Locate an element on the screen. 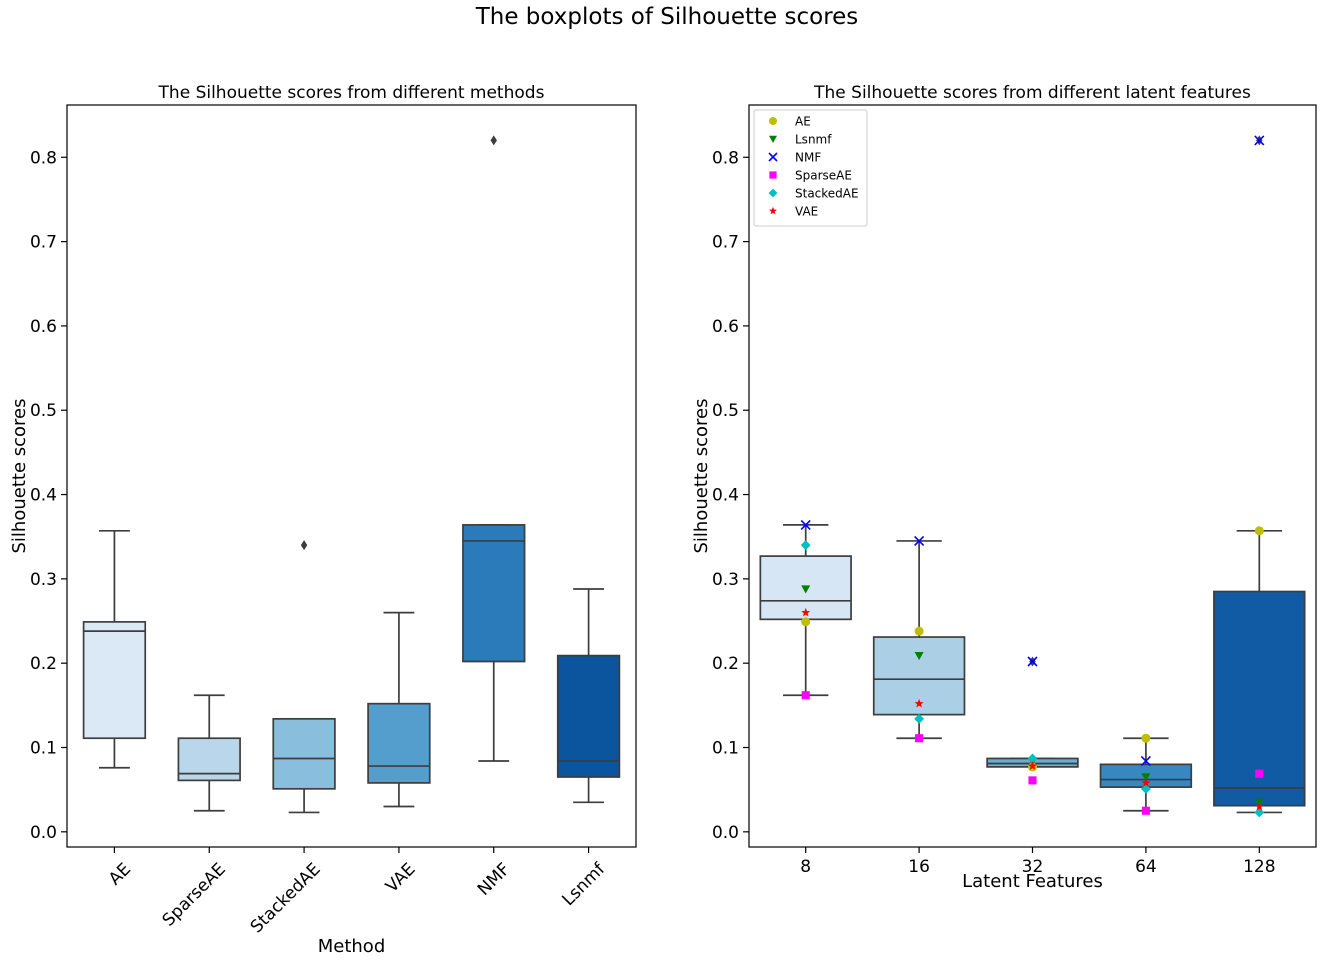 This screenshot has height=968, width=1334. box-VAE is located at coordinates (399, 709).